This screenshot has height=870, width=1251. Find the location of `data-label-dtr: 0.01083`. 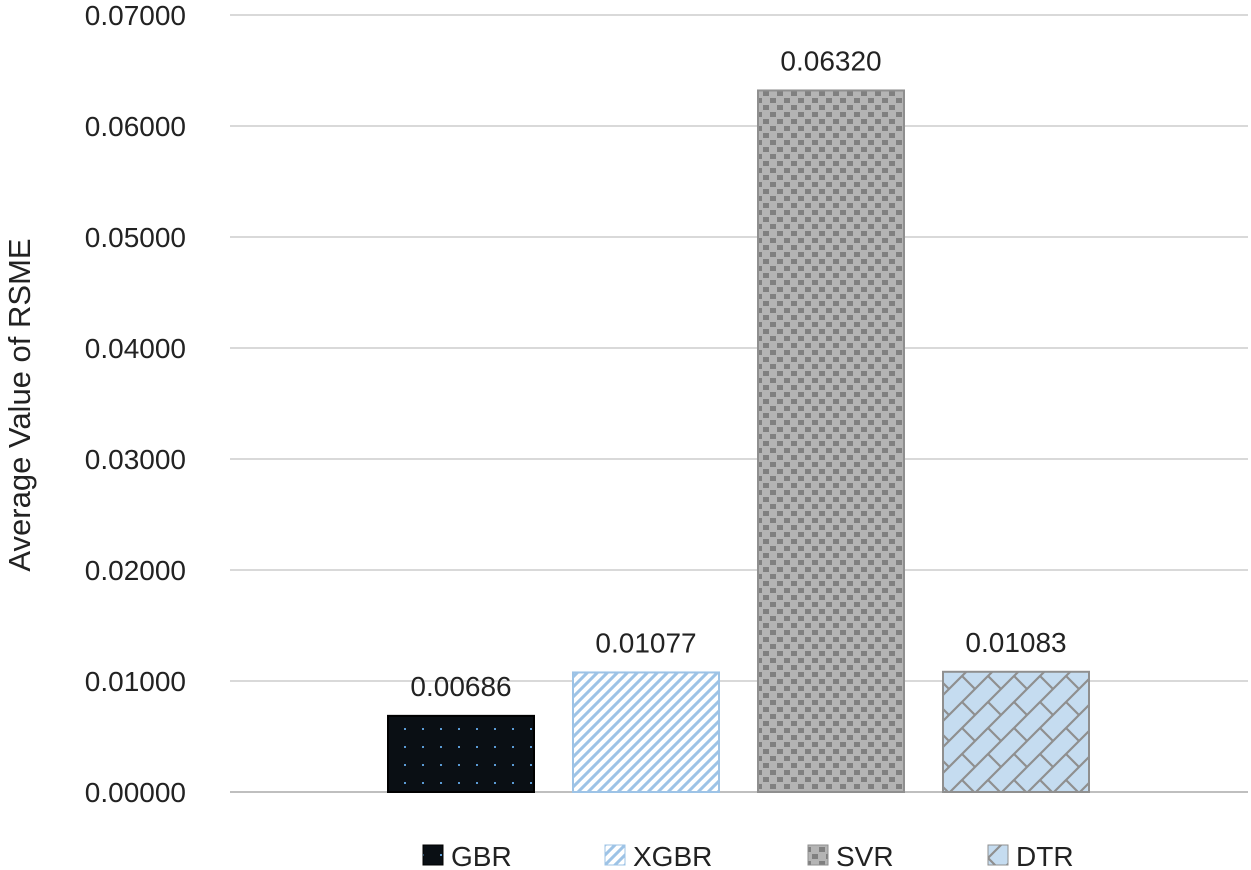

data-label-dtr: 0.01083 is located at coordinates (1015, 642).